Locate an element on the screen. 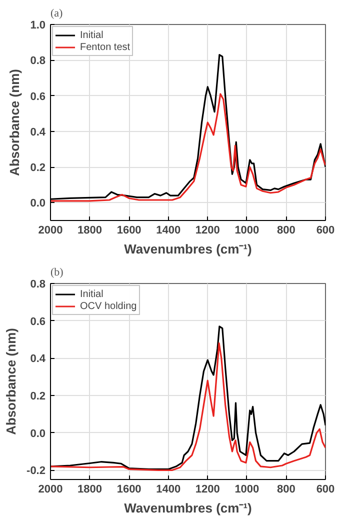  y-tick-label: -0.2 is located at coordinates (36, 471).